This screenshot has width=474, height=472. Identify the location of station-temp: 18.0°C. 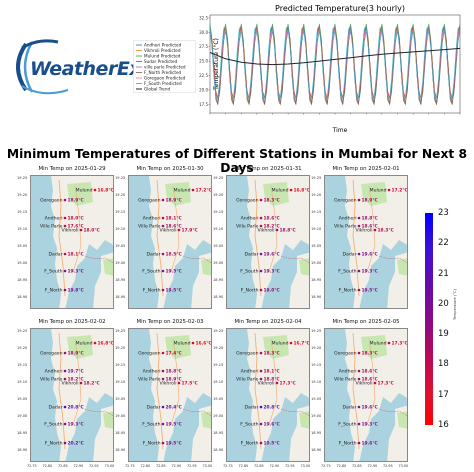
(76, 219).